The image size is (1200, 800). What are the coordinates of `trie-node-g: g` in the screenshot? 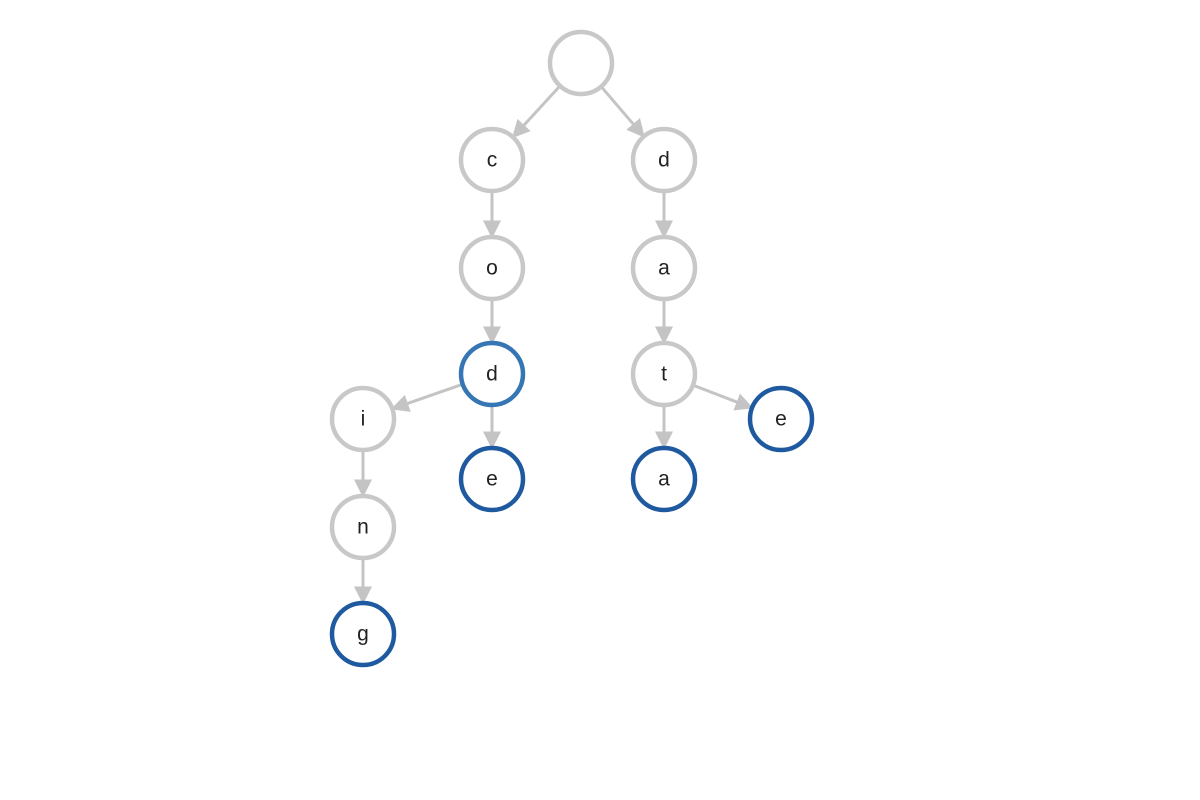 It's located at (363, 634).